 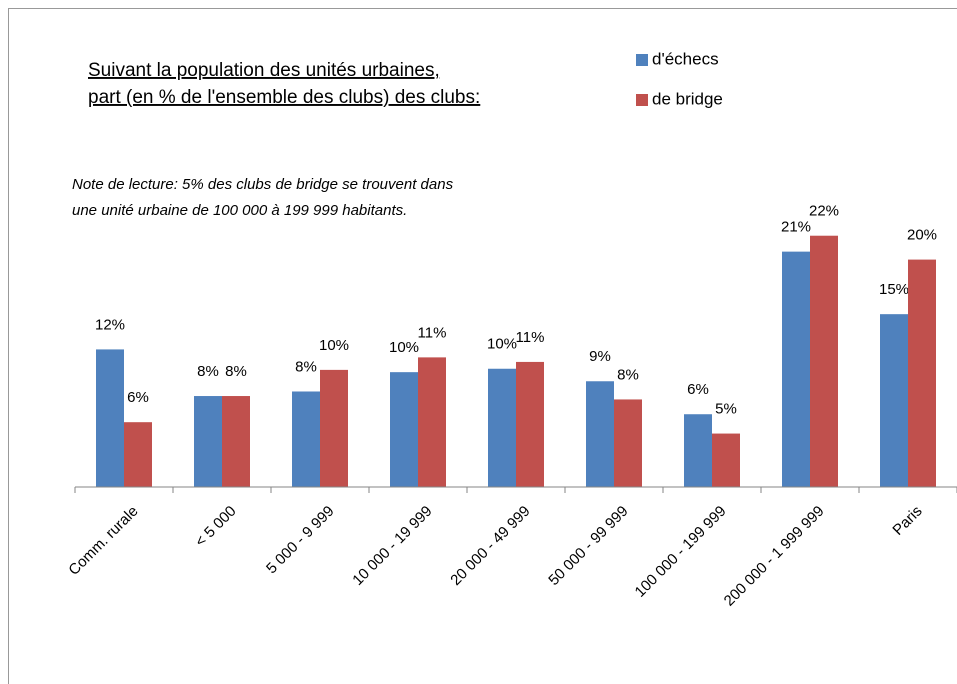 What do you see at coordinates (894, 289) in the screenshot?
I see `value-label: 15%` at bounding box center [894, 289].